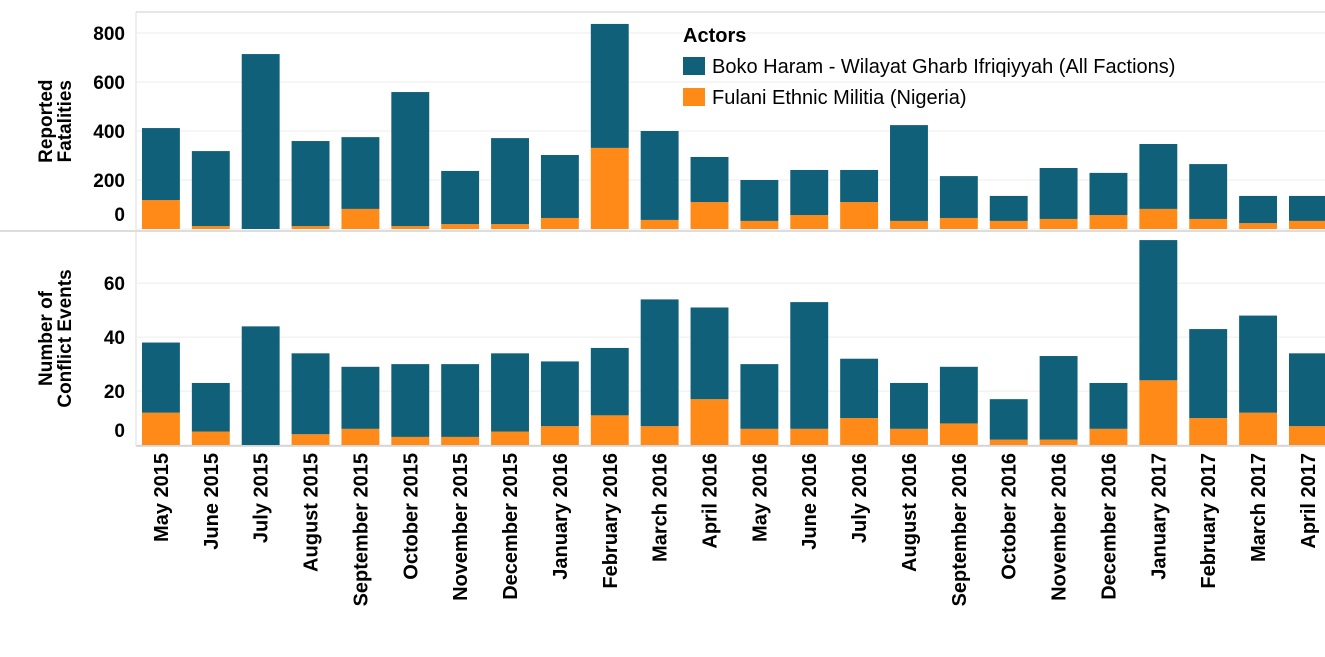  Describe the element at coordinates (46, 120) in the screenshot. I see `y-axis-title-line: Reported` at that location.